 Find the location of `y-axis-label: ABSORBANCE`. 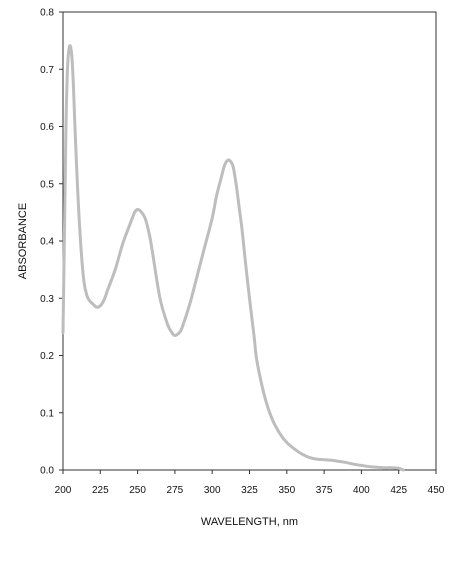

y-axis-label: ABSORBANCE is located at coordinates (23, 241).